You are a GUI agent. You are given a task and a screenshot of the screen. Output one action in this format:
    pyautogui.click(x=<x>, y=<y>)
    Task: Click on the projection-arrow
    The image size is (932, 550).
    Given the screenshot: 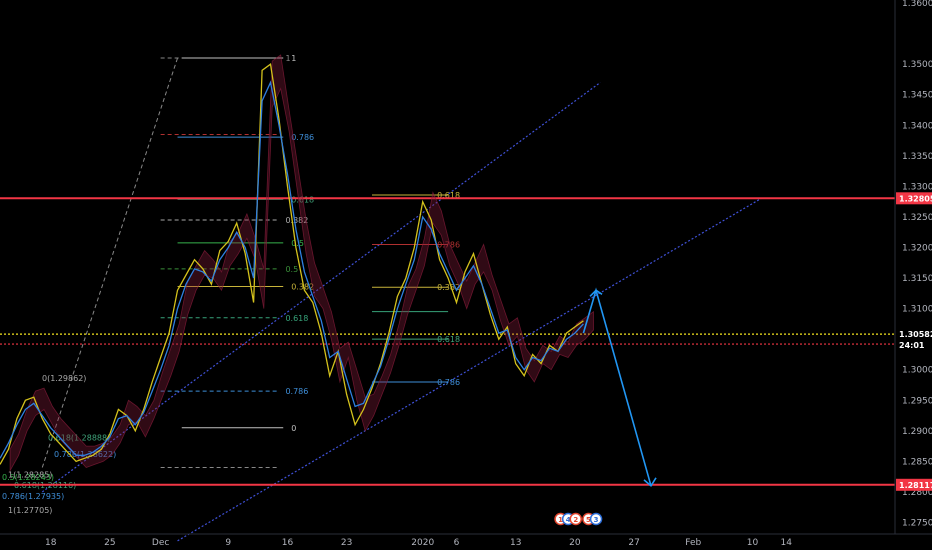 What is the action you would take?
    pyautogui.click(x=619, y=387)
    